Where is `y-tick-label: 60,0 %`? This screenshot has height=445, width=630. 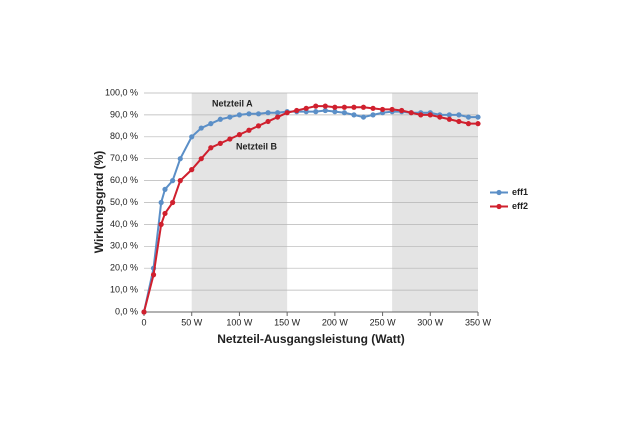 y-tick-label: 60,0 % is located at coordinates (124, 180).